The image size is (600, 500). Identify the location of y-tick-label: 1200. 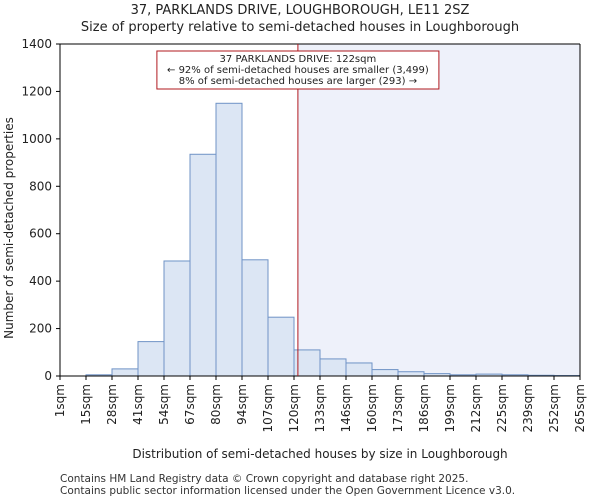
(36, 91).